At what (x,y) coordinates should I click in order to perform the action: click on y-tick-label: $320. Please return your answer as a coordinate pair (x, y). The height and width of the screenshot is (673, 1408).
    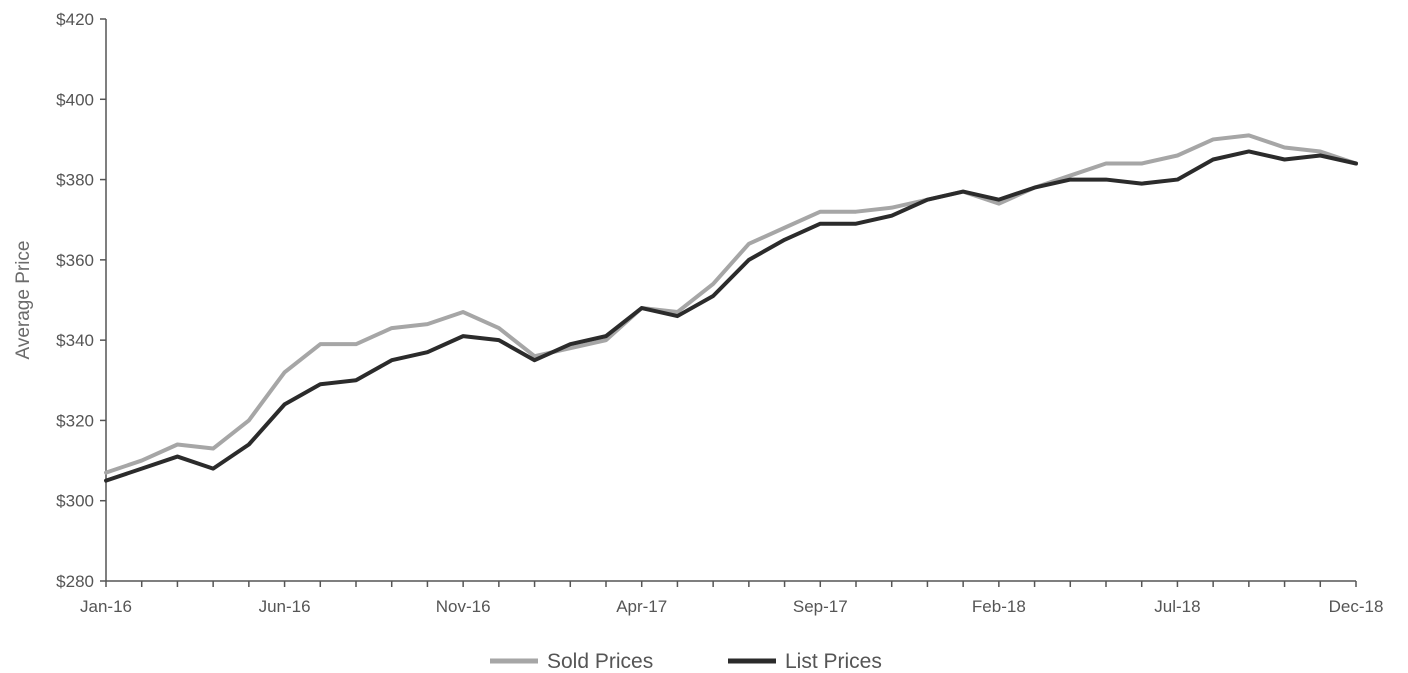
    Looking at the image, I should click on (75, 420).